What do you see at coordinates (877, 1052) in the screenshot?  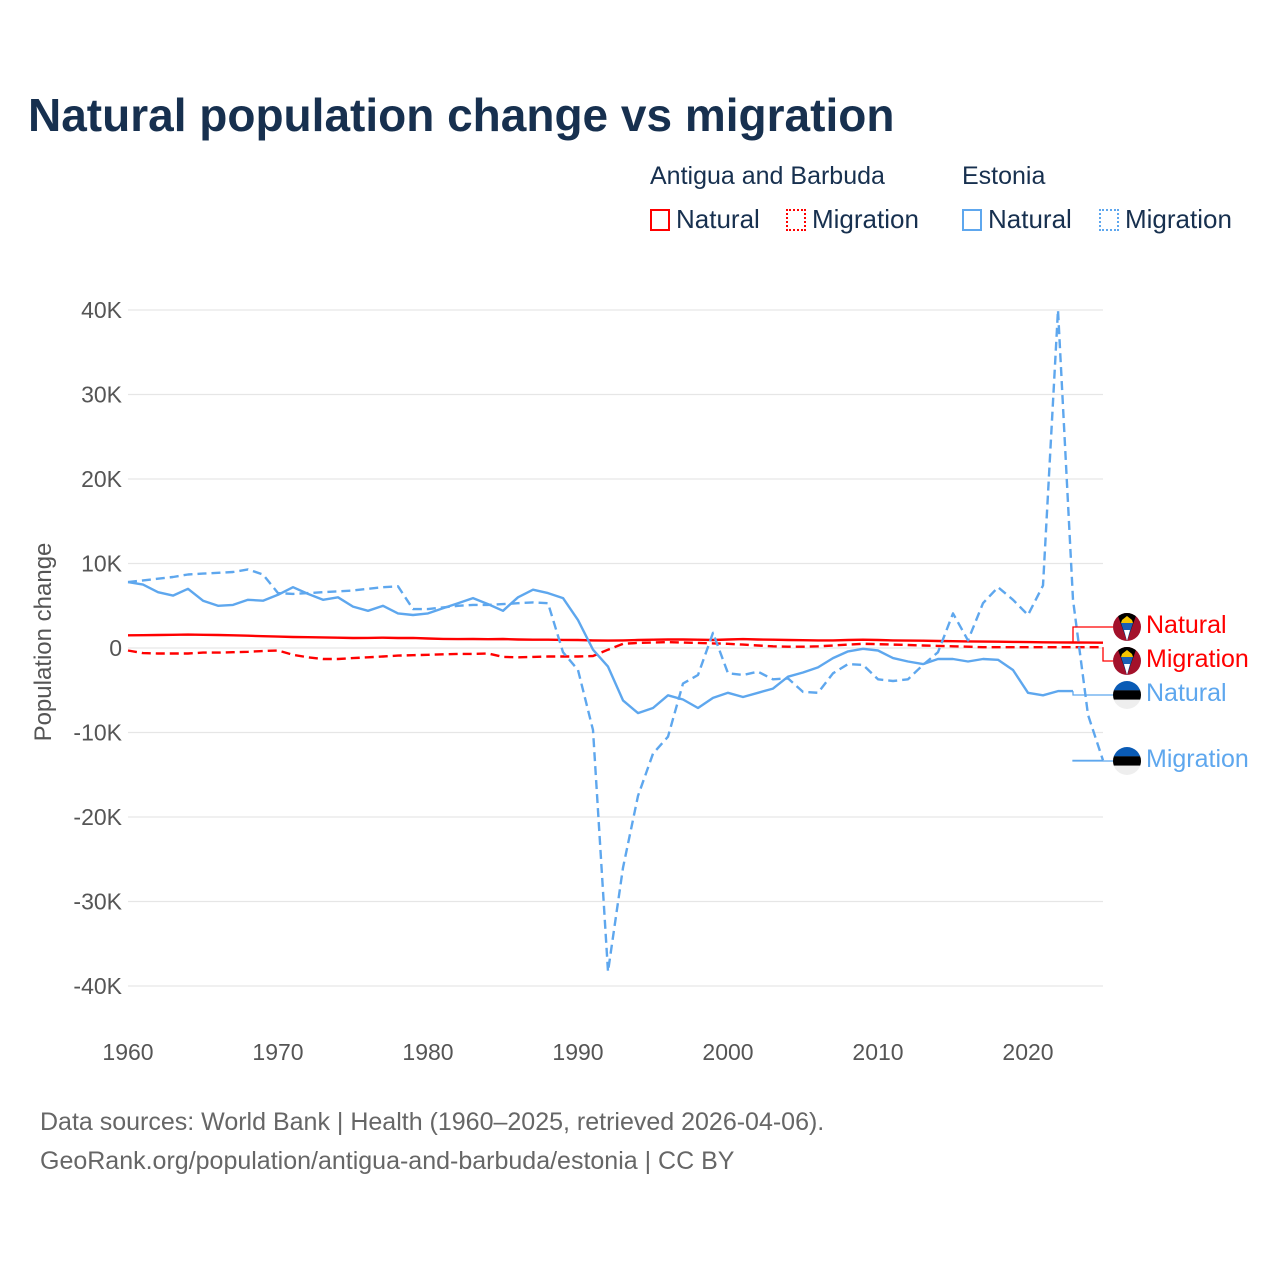 I see `x-tick-label: 2010` at bounding box center [877, 1052].